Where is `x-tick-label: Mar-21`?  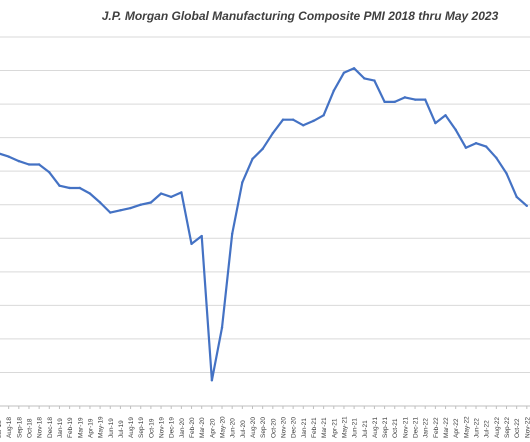
x-tick-label: Mar-21 is located at coordinates (324, 427).